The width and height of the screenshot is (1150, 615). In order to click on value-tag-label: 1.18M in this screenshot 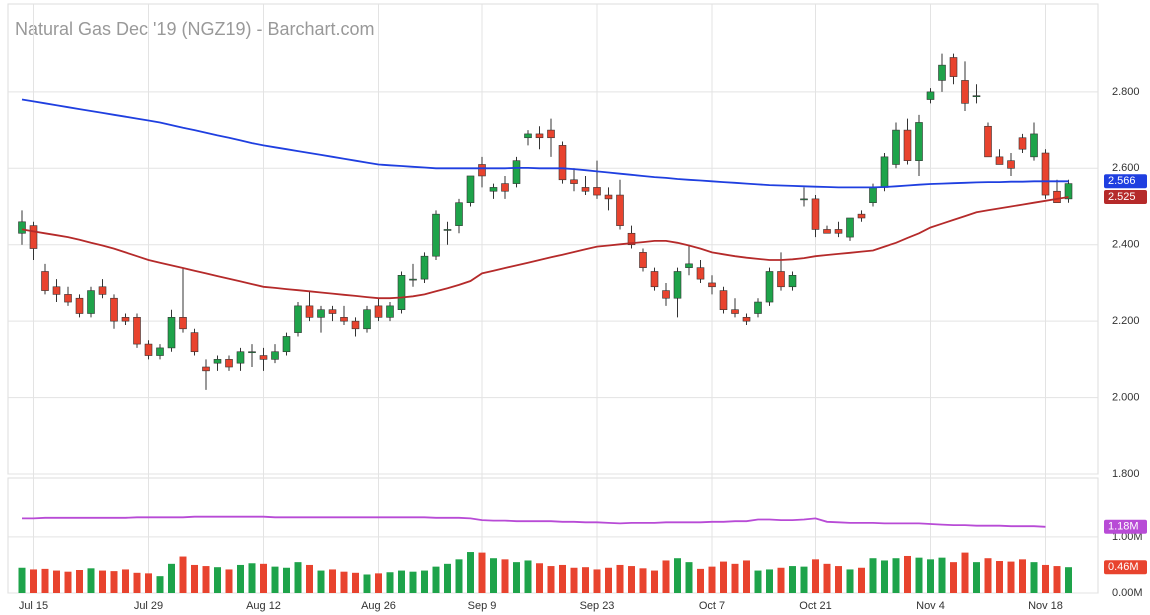, I will do `click(1123, 527)`.